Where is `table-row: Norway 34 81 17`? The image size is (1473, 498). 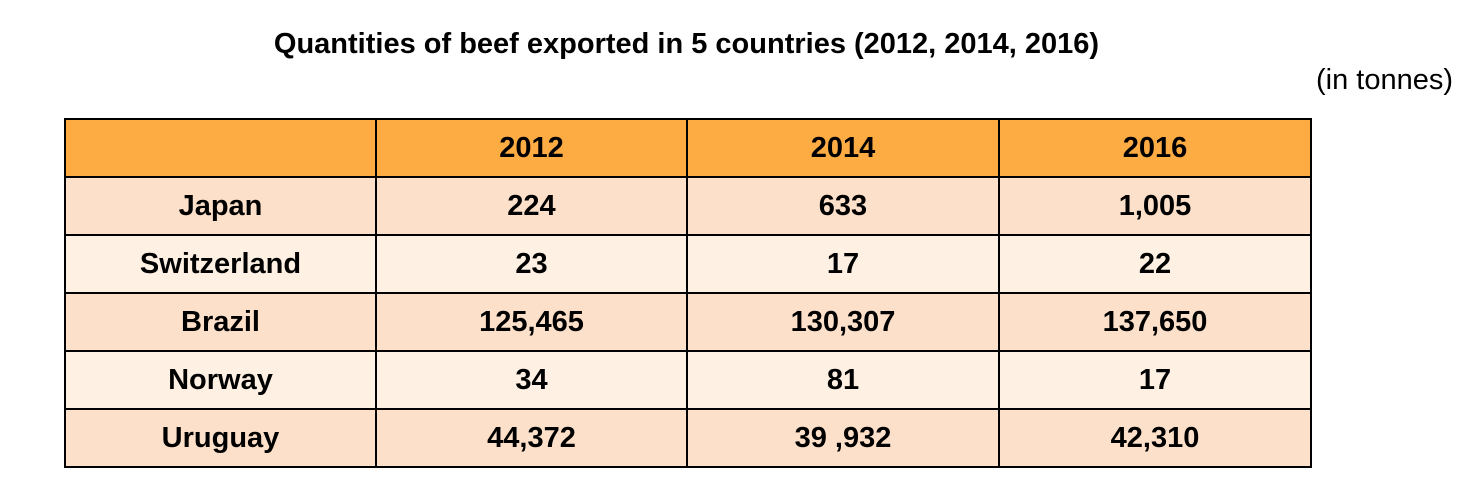
table-row: Norway 34 81 17 is located at coordinates (688, 380).